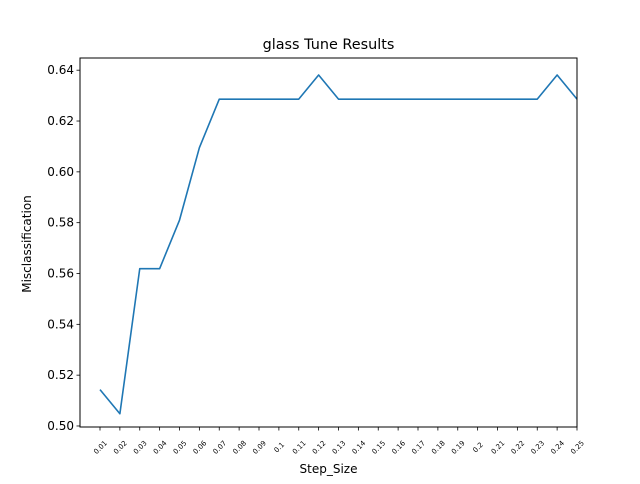 The height and width of the screenshot is (484, 640). I want to click on x-tick-label: 0.16, so click(398, 447).